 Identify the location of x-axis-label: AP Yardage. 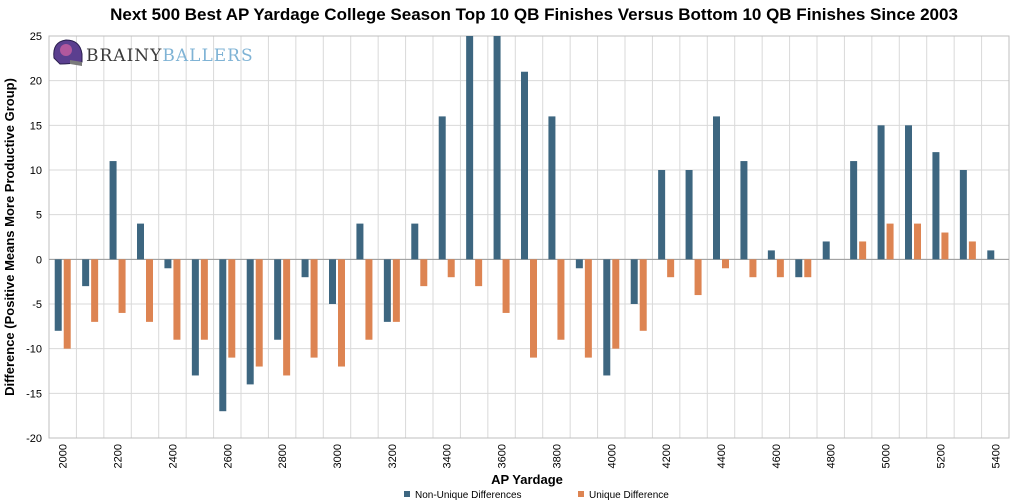
(527, 479).